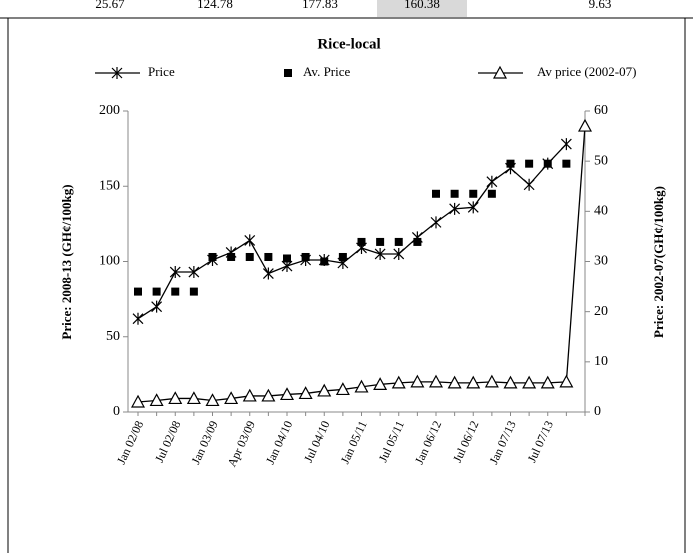  Describe the element at coordinates (320, 5) in the screenshot. I see `header-cell: 177.83` at that location.